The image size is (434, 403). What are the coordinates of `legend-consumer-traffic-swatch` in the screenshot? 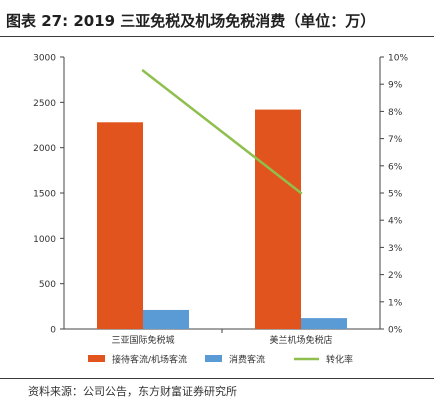 It's located at (213, 358).